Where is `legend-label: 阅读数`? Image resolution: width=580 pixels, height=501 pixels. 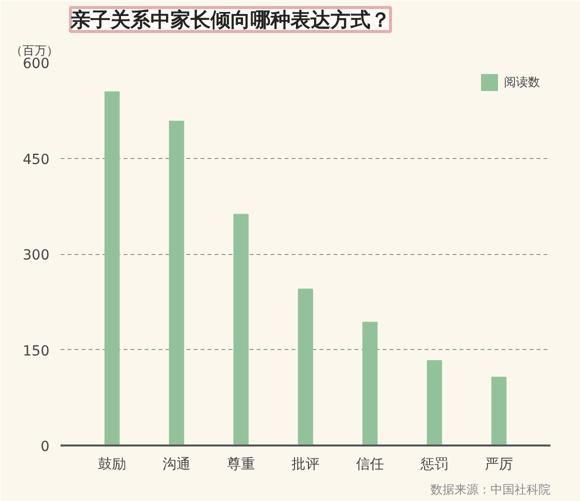
legend-label: 阅读数 is located at coordinates (522, 82).